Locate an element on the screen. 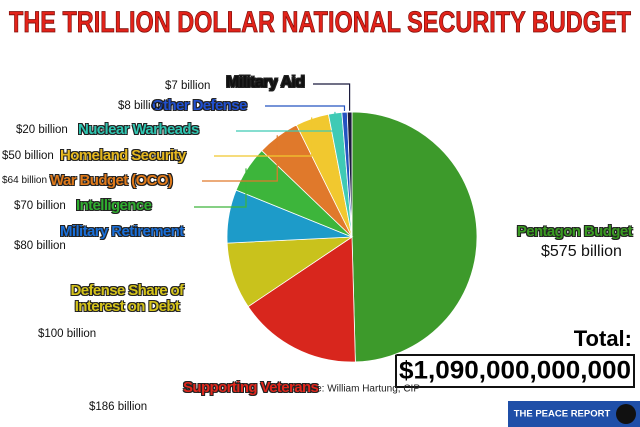 The width and height of the screenshot is (640, 427). slice-name: Intelligence is located at coordinates (114, 205).